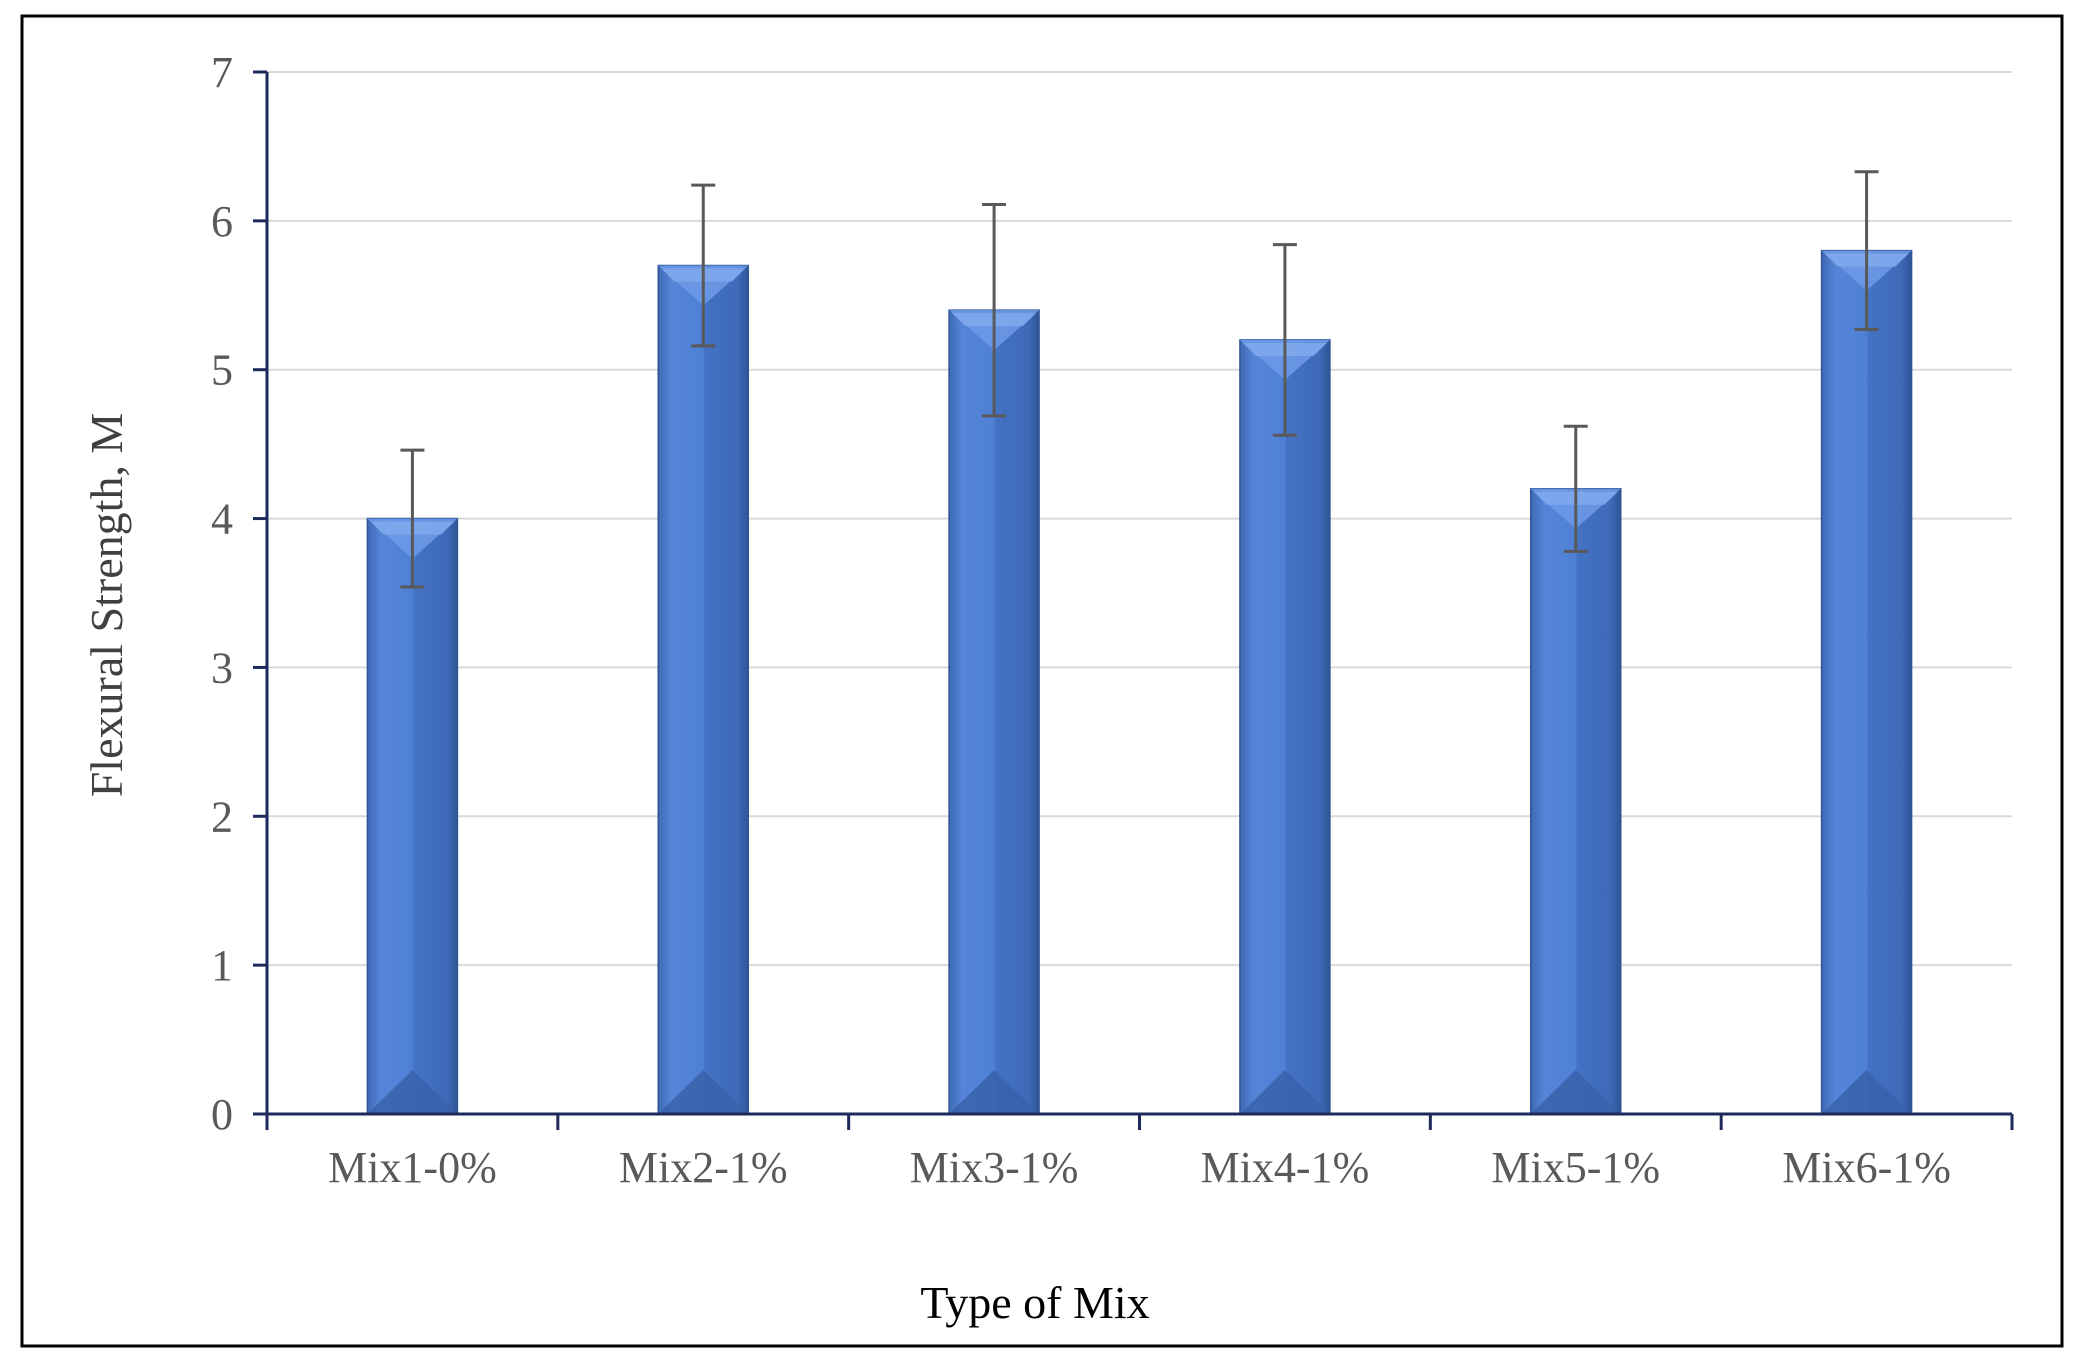 Image resolution: width=2084 pixels, height=1362 pixels. What do you see at coordinates (1866, 1167) in the screenshot?
I see `x-tick-label: Mix6-1%` at bounding box center [1866, 1167].